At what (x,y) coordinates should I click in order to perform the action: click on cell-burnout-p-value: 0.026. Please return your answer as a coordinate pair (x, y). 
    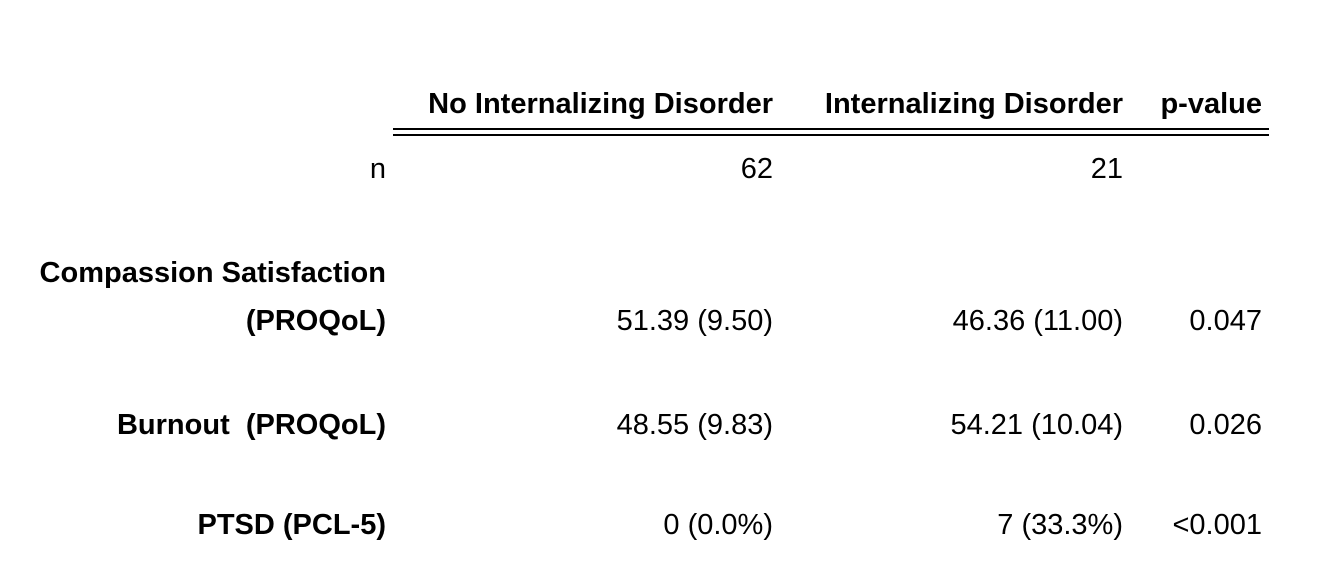
    Looking at the image, I should click on (1225, 425).